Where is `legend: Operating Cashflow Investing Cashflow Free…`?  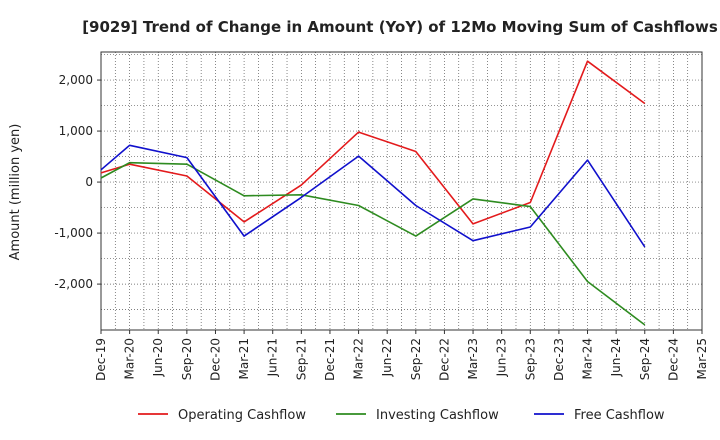
legend: Operating Cashflow Investing Cashflow Free… is located at coordinates (401, 415).